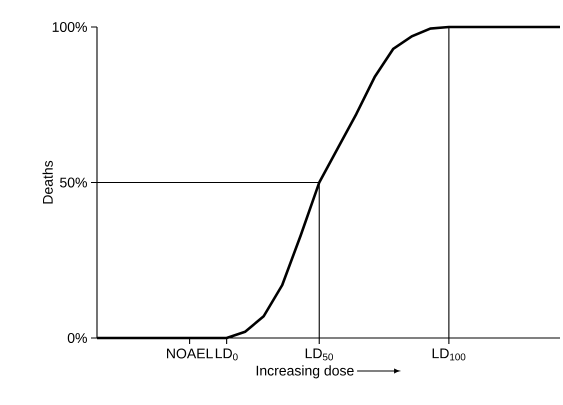  I want to click on y-tick-label: 50%, so click(73, 183).